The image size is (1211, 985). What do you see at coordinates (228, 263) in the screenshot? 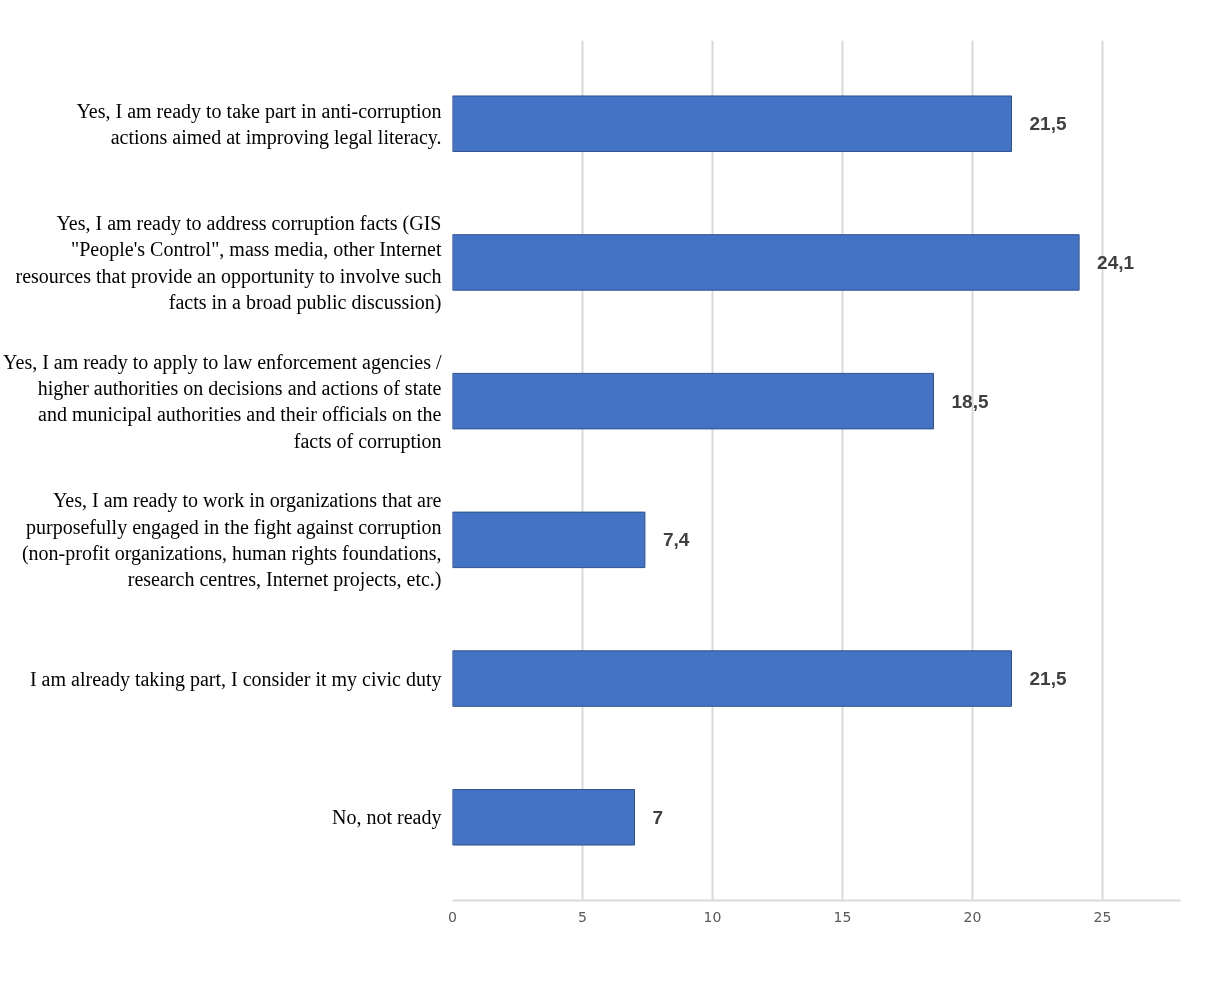
I see `y-tick-label: Yes, I am ready to address corruption facts (GIS "People's Control", mass media, other Internet resources that provide an opportunity to involve such facts in a broad public discussion)` at bounding box center [228, 263].